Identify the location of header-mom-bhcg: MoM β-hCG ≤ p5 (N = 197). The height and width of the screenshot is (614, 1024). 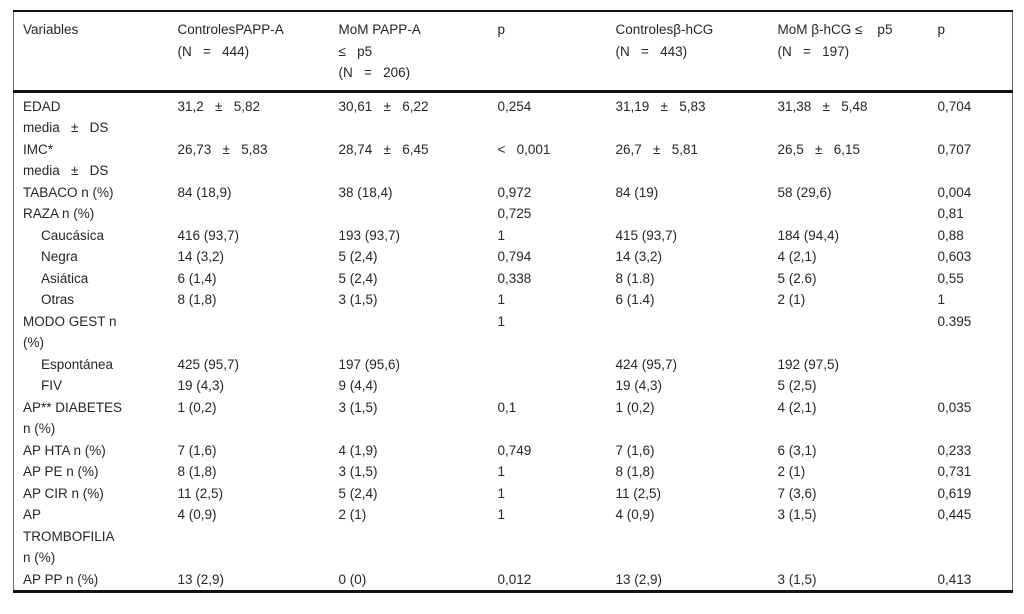
(848, 52).